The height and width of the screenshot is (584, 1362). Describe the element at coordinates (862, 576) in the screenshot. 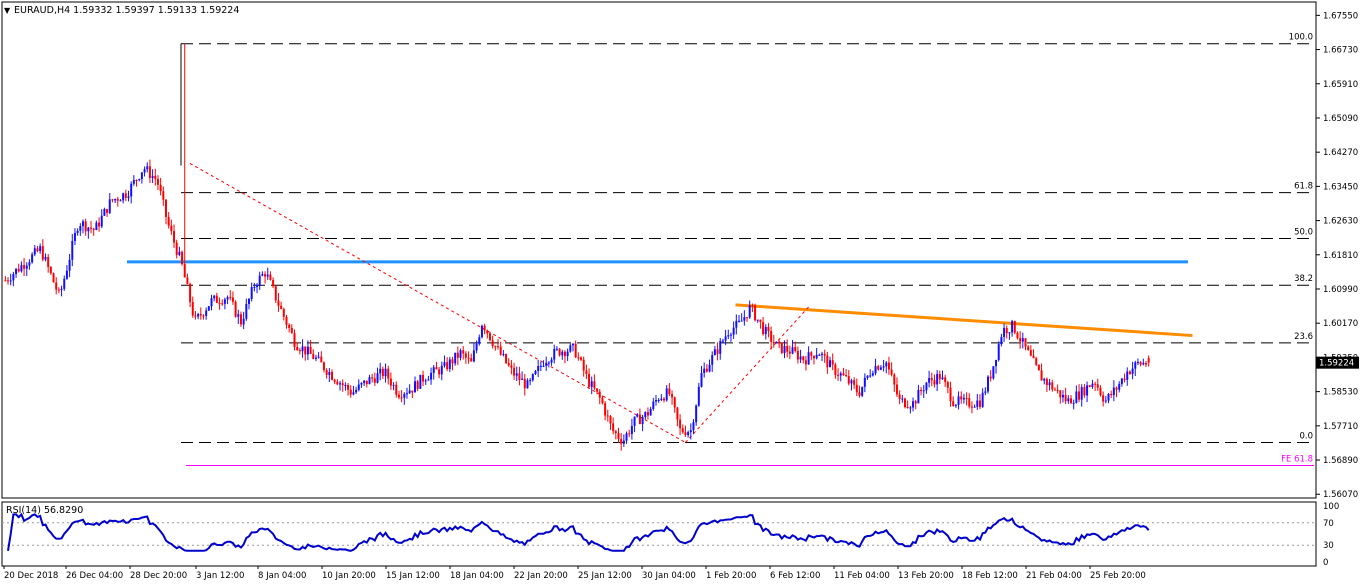

I see `time-tick-label: 11 Feb 04:00` at that location.